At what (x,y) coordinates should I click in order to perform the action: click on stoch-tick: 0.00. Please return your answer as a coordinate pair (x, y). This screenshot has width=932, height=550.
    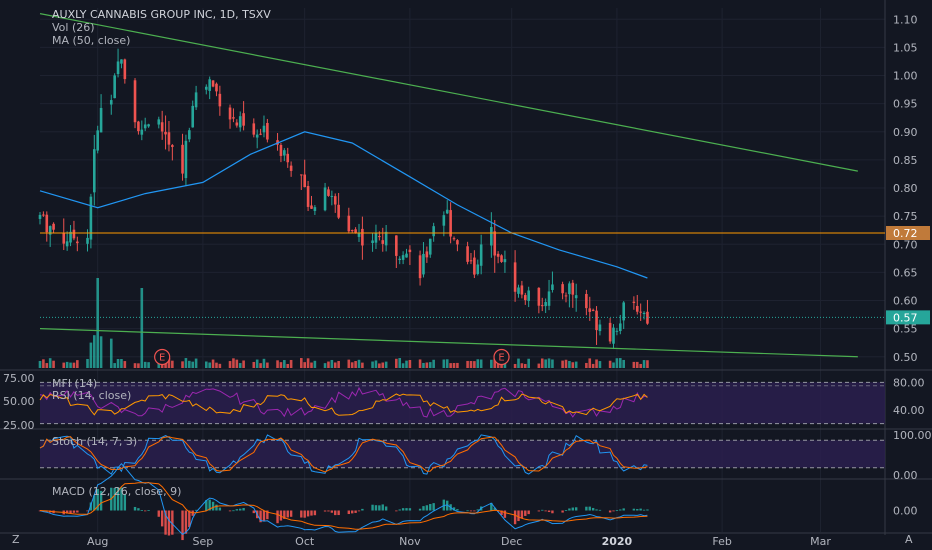
    Looking at the image, I should click on (905, 475).